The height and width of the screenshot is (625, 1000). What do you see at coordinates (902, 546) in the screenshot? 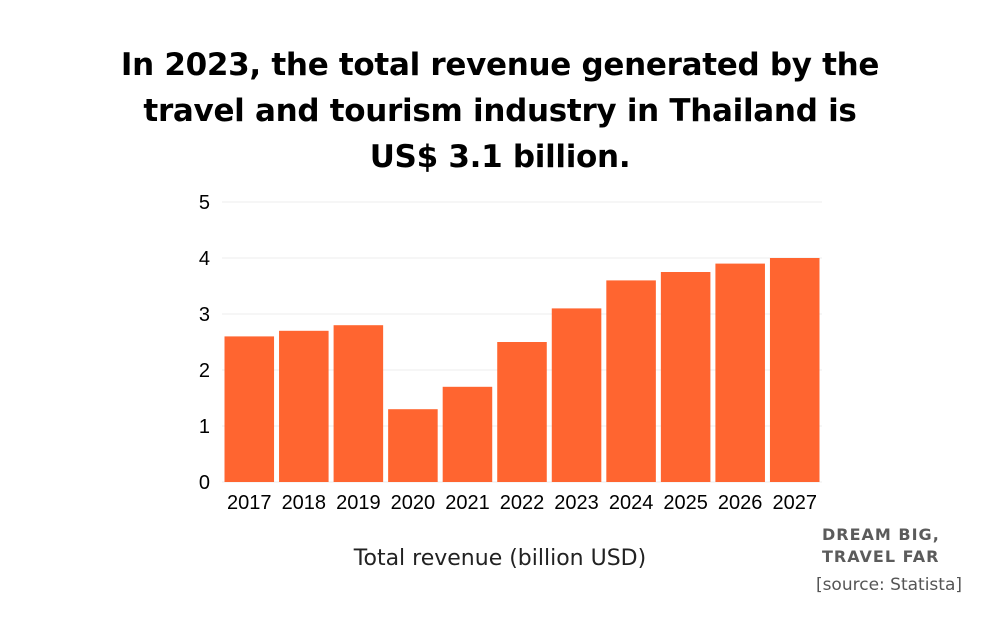
I see `brand-logo: DREAM BIG, TRAVEL FAR` at bounding box center [902, 546].